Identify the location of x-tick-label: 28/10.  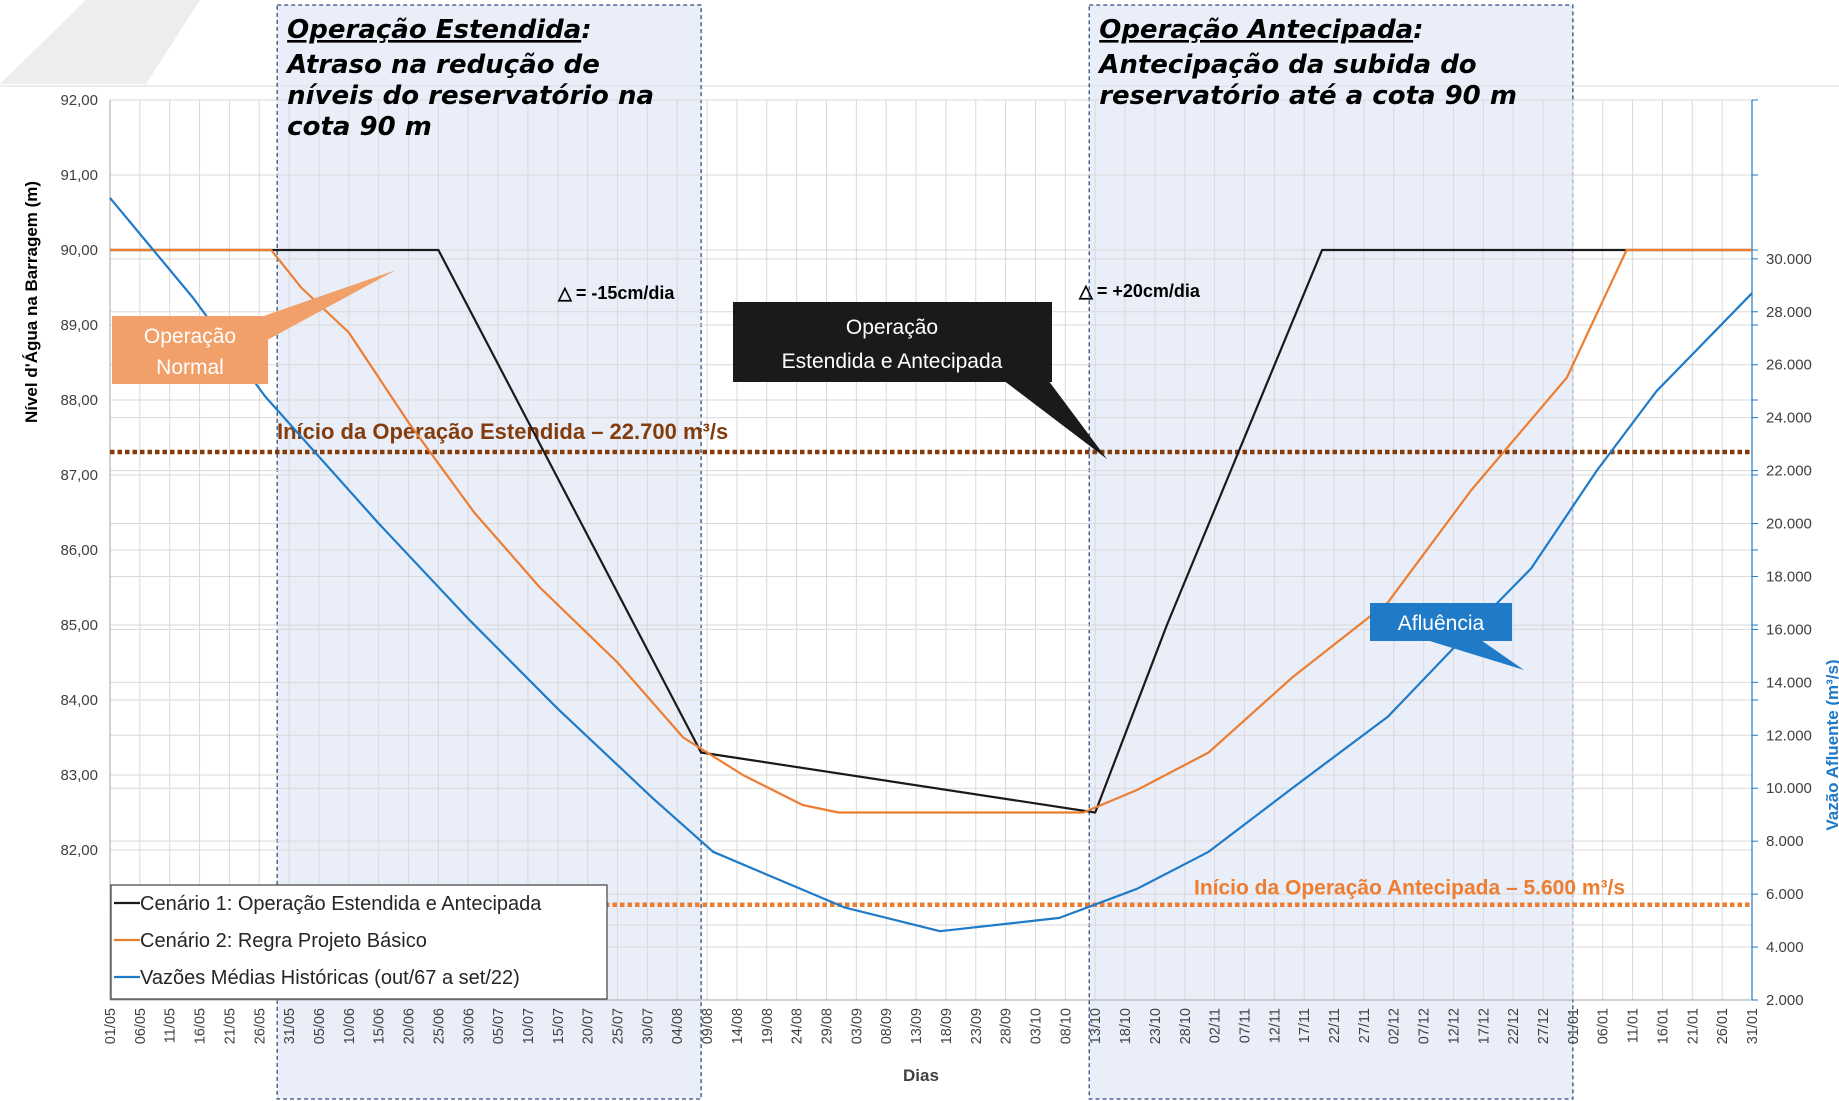
(1186, 1026).